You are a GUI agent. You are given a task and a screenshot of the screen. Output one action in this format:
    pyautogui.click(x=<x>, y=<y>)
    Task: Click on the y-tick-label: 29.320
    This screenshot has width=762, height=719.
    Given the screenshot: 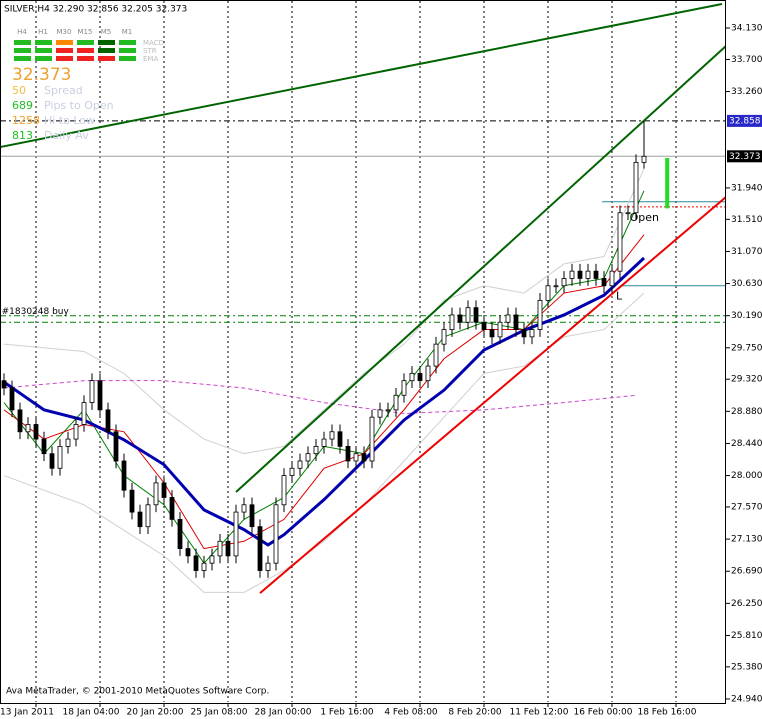 What is the action you would take?
    pyautogui.click(x=746, y=380)
    